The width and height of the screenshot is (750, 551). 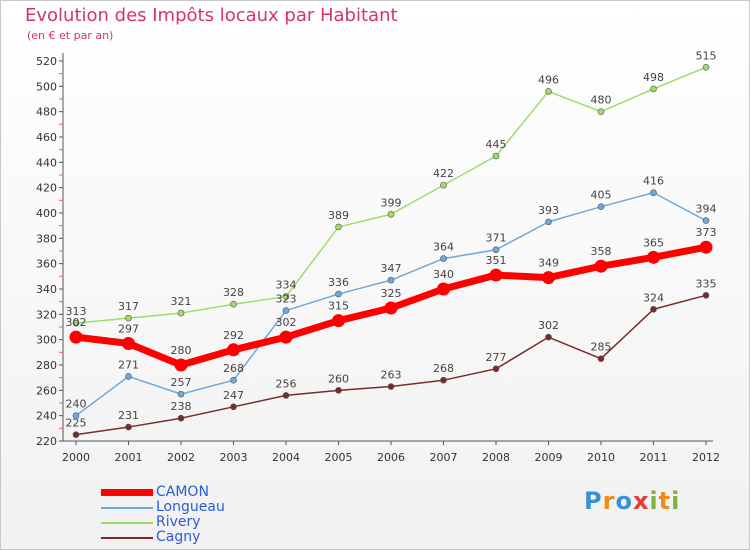 I want to click on legend-label-longueau: Longueau, so click(x=190, y=507).